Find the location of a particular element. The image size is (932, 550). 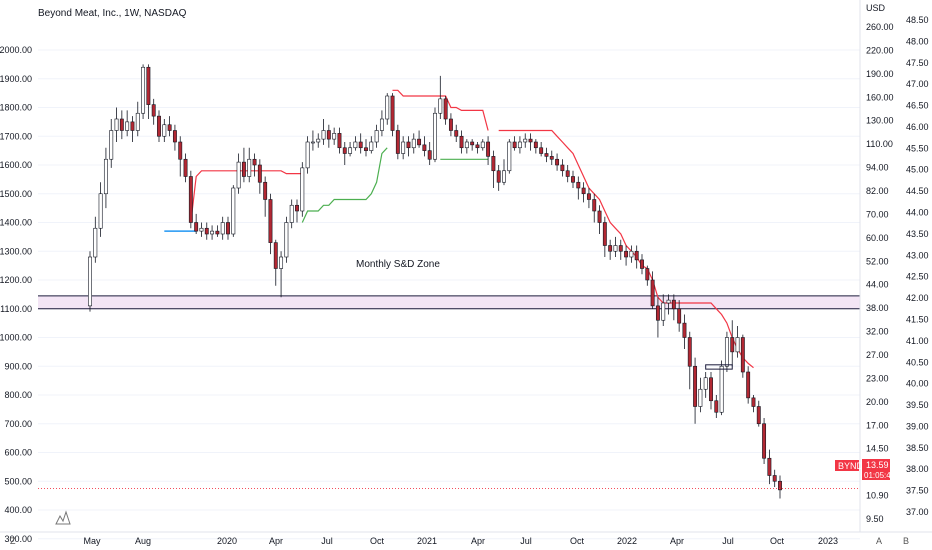

ticker-tag-bg is located at coordinates (847, 465).